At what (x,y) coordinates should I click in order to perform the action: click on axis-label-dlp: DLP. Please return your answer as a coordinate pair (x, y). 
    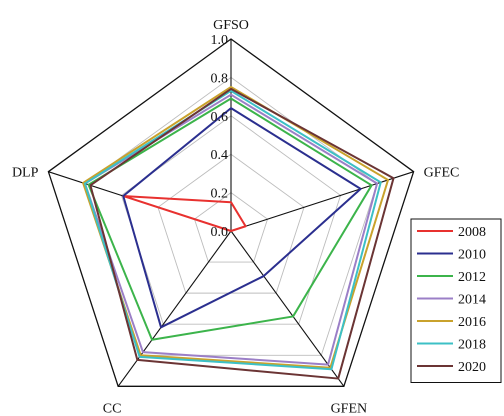
    Looking at the image, I should click on (25, 173).